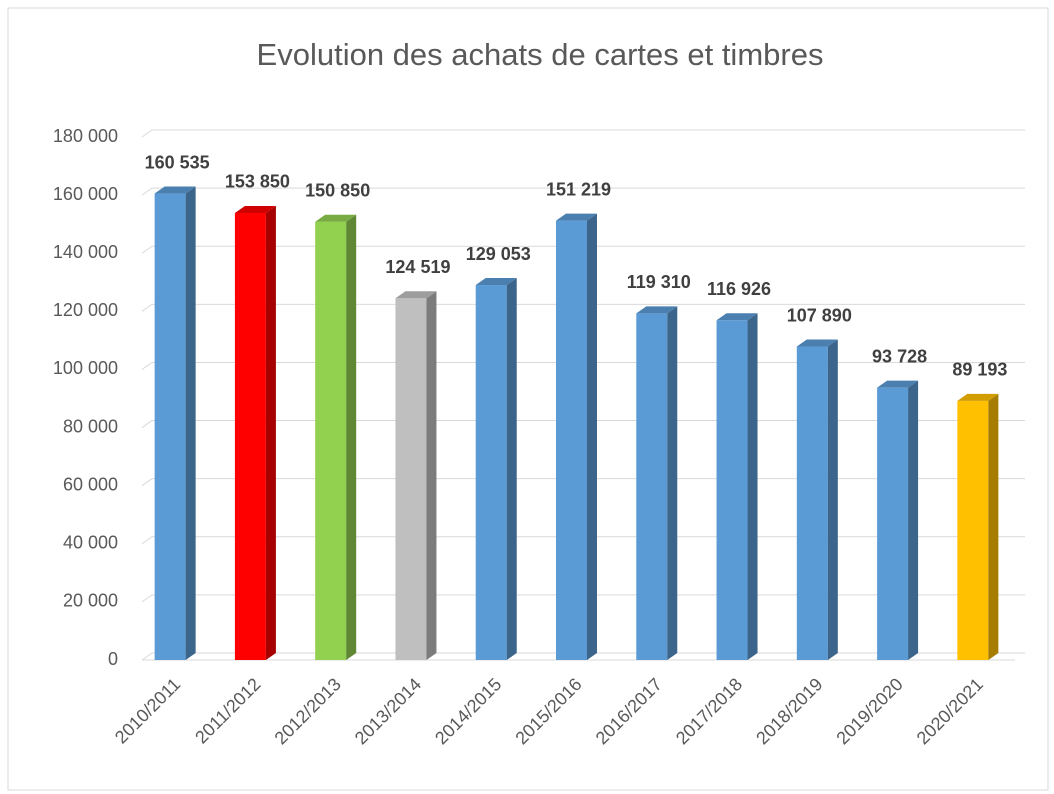 This screenshot has width=1054, height=794. Describe the element at coordinates (899, 356) in the screenshot. I see `value-label: 93 728` at that location.